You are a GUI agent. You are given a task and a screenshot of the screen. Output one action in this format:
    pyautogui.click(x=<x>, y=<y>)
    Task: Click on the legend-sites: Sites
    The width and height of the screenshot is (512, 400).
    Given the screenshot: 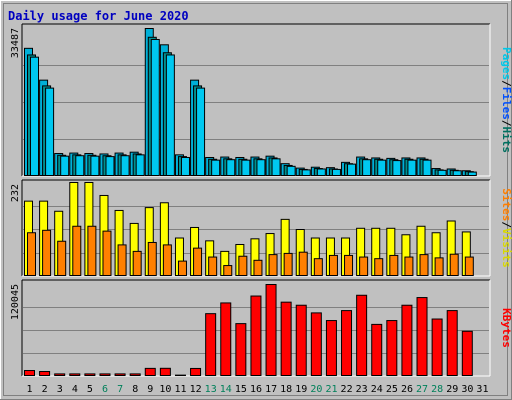 What is the action you would take?
    pyautogui.click(x=506, y=204)
    